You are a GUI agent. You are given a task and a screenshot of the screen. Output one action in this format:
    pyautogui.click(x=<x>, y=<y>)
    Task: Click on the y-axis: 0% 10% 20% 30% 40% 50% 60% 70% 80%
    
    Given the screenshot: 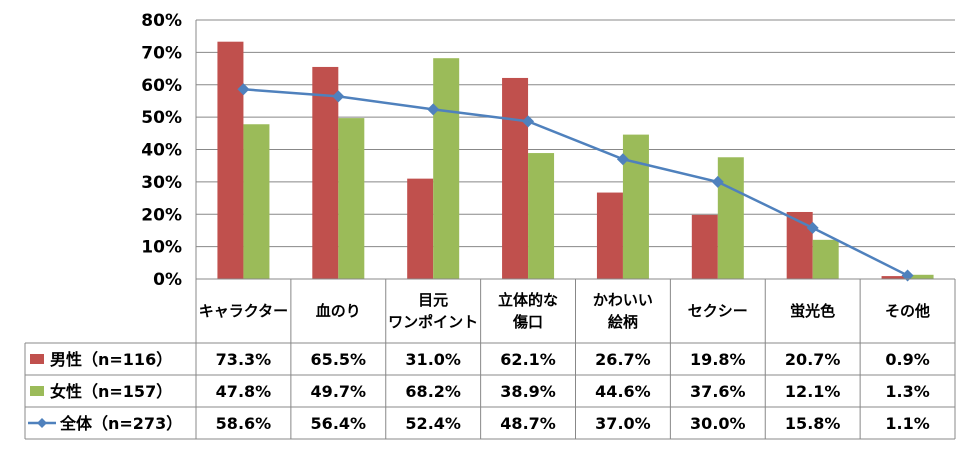 What is the action you would take?
    pyautogui.click(x=169, y=150)
    